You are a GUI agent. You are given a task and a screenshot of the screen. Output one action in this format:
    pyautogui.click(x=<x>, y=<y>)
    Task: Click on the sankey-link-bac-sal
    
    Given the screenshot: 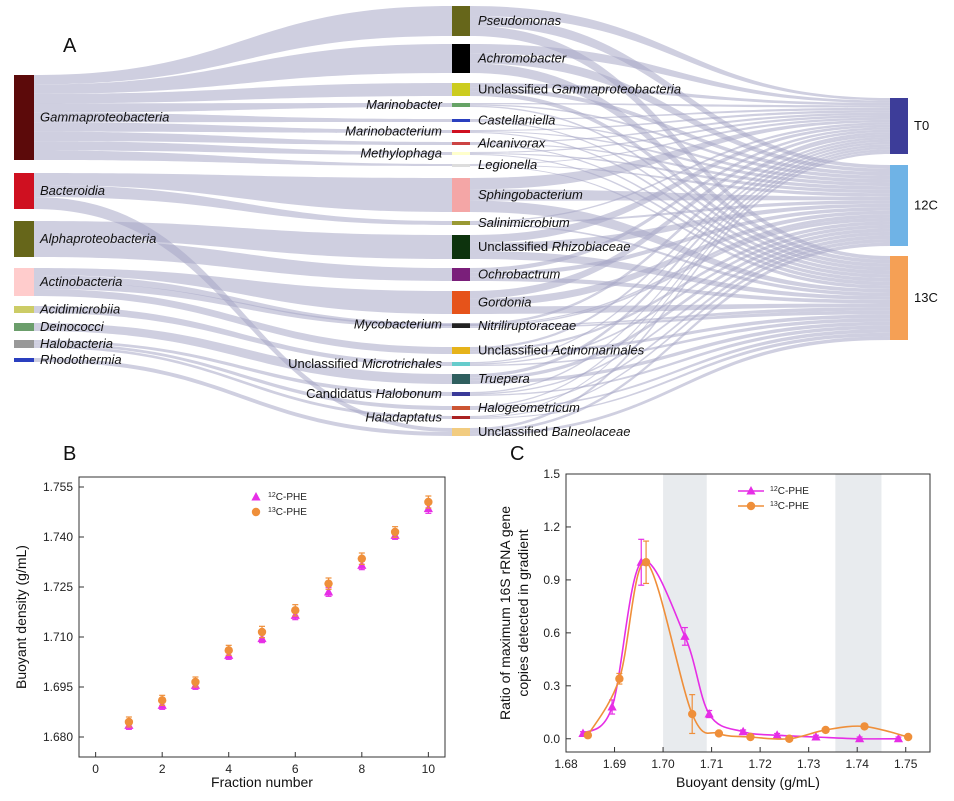 What is the action you would take?
    pyautogui.click(x=243, y=205)
    